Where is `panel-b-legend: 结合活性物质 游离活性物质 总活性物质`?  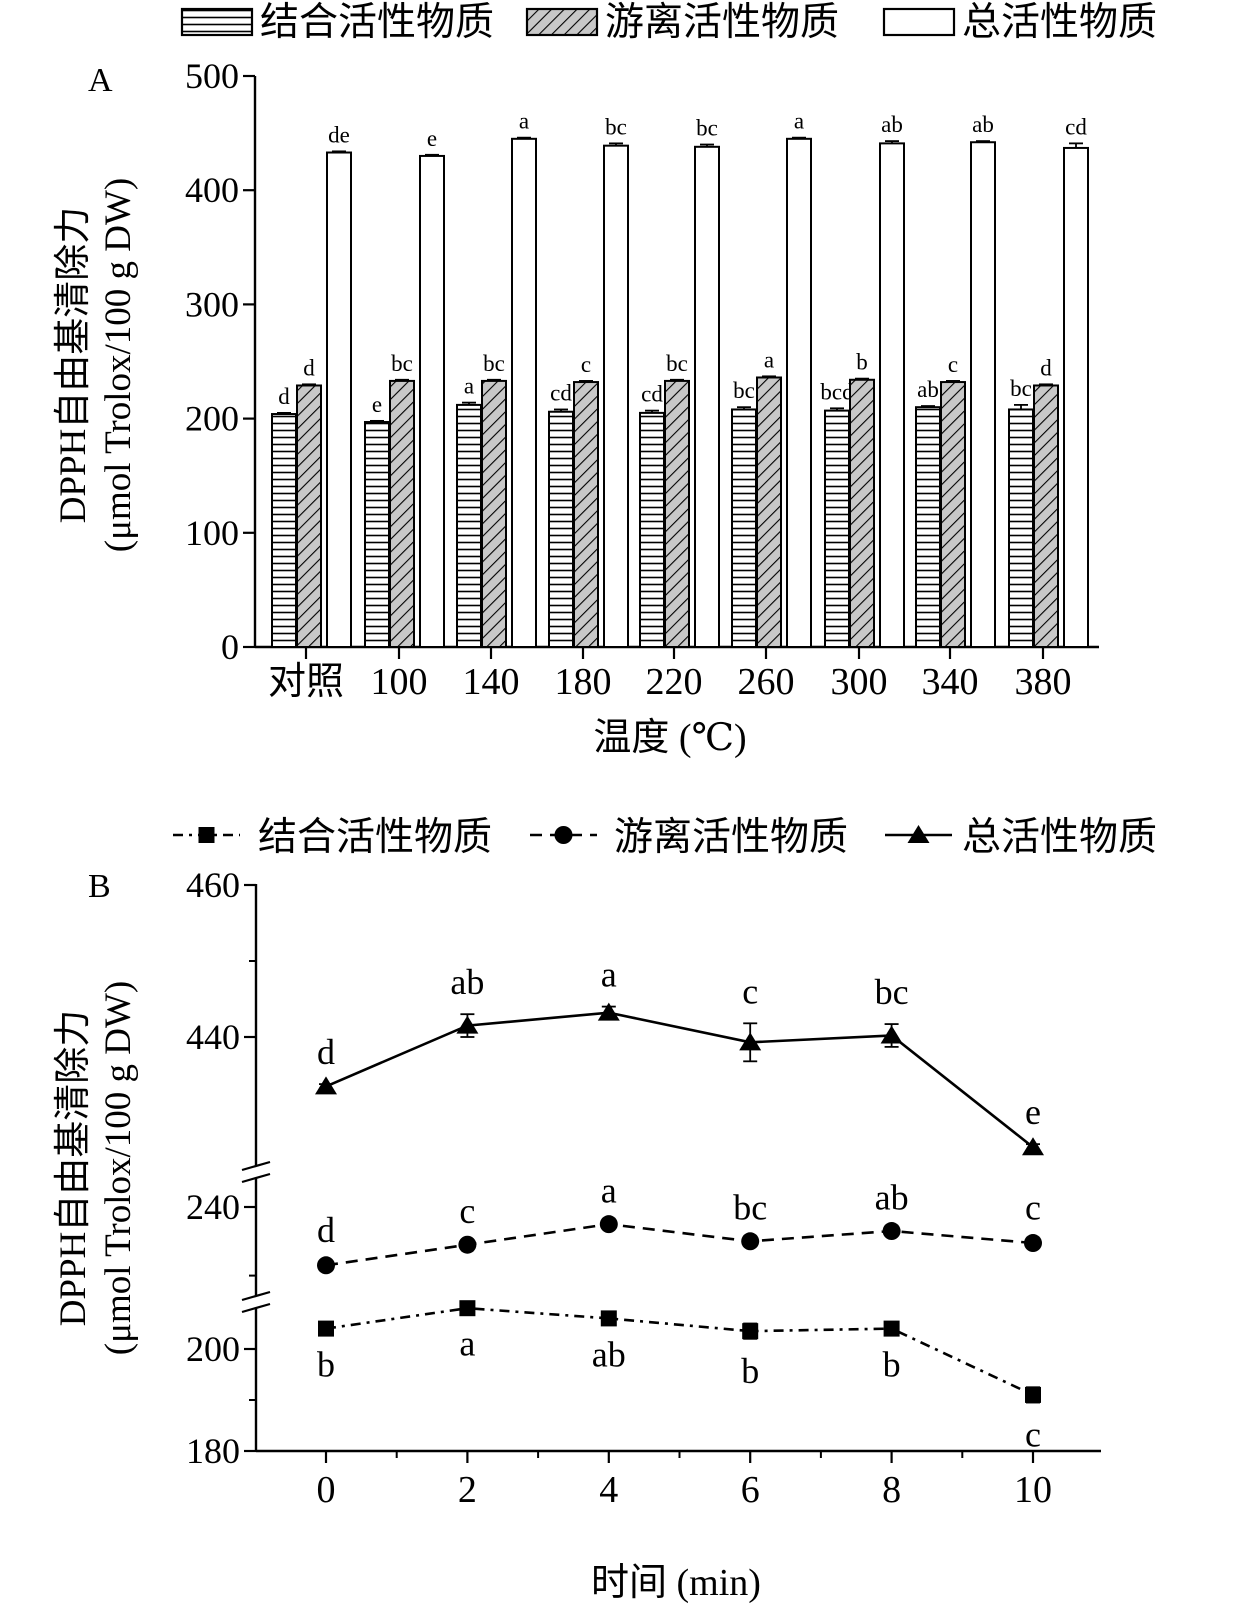 panel-b-legend: 结合活性物质 游离活性物质 总活性物质 is located at coordinates (665, 837).